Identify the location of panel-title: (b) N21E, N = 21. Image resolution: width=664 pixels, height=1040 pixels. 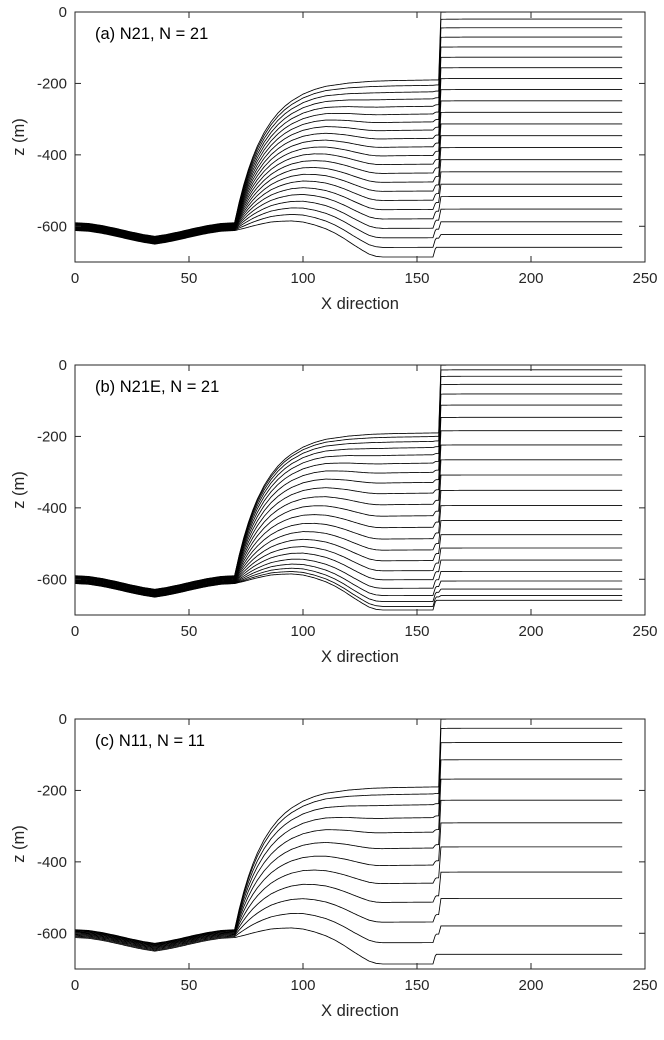
(157, 387).